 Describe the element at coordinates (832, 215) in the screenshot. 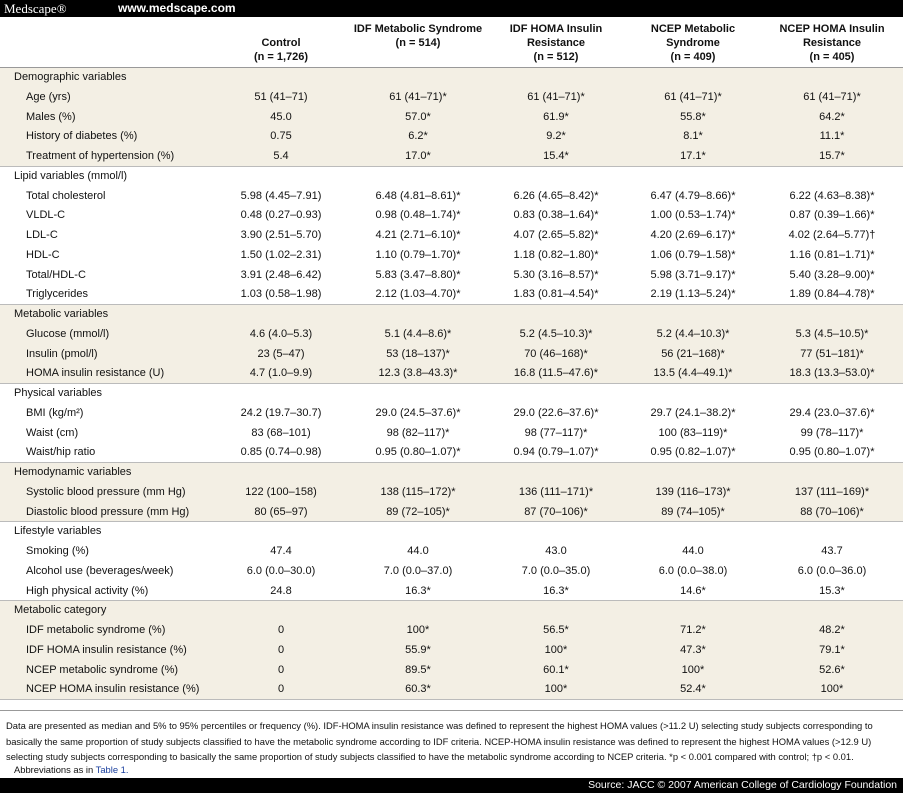

I see `cell: 0.87 (0.39–1.66)*` at that location.